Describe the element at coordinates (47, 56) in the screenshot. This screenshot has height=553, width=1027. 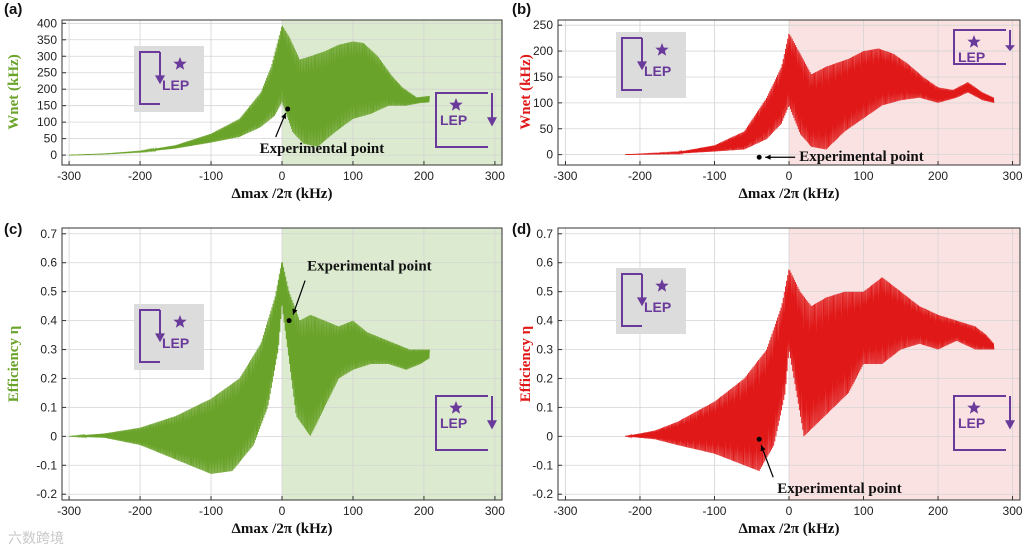
I see `y-tick-label: 300` at that location.